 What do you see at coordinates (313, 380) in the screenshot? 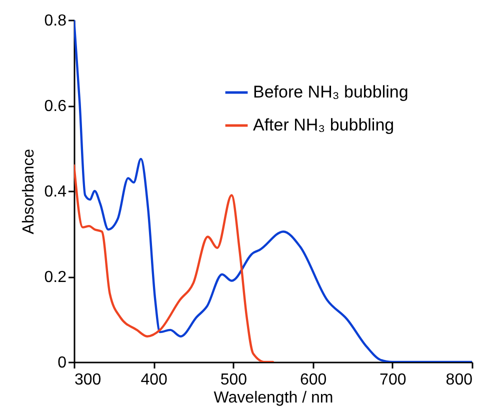
I see `x-tick-label: 600` at bounding box center [313, 380].